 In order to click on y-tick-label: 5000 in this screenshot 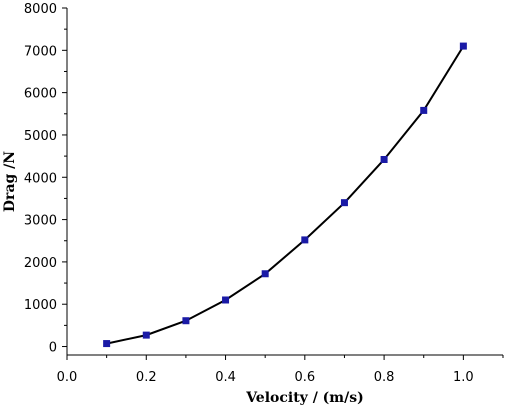, I will do `click(40, 136)`.